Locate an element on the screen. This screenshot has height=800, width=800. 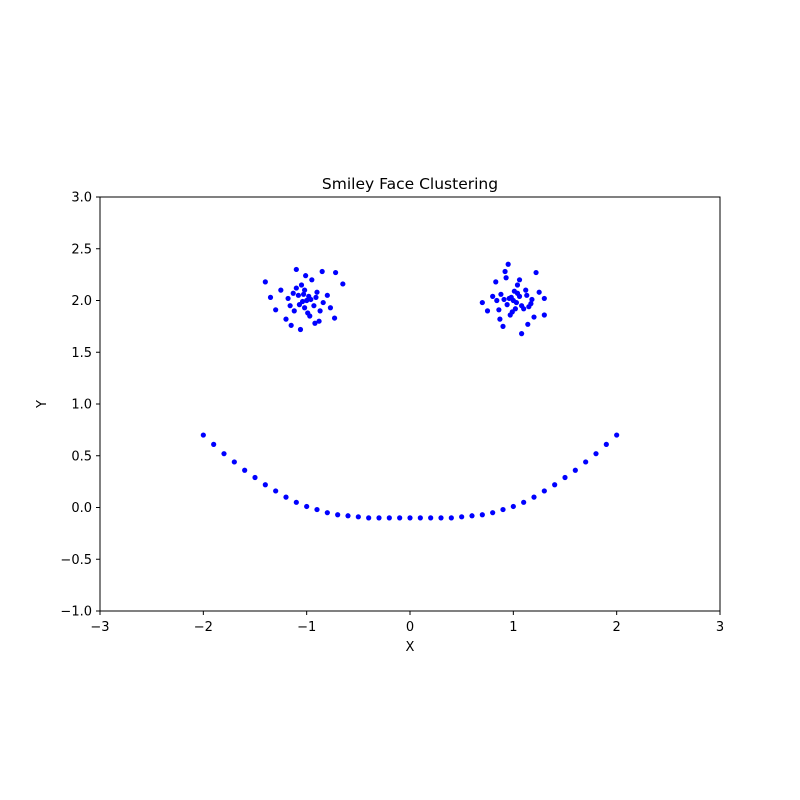
x-axis: −3 −2 −1 0 1 2 3 is located at coordinates (407, 623).